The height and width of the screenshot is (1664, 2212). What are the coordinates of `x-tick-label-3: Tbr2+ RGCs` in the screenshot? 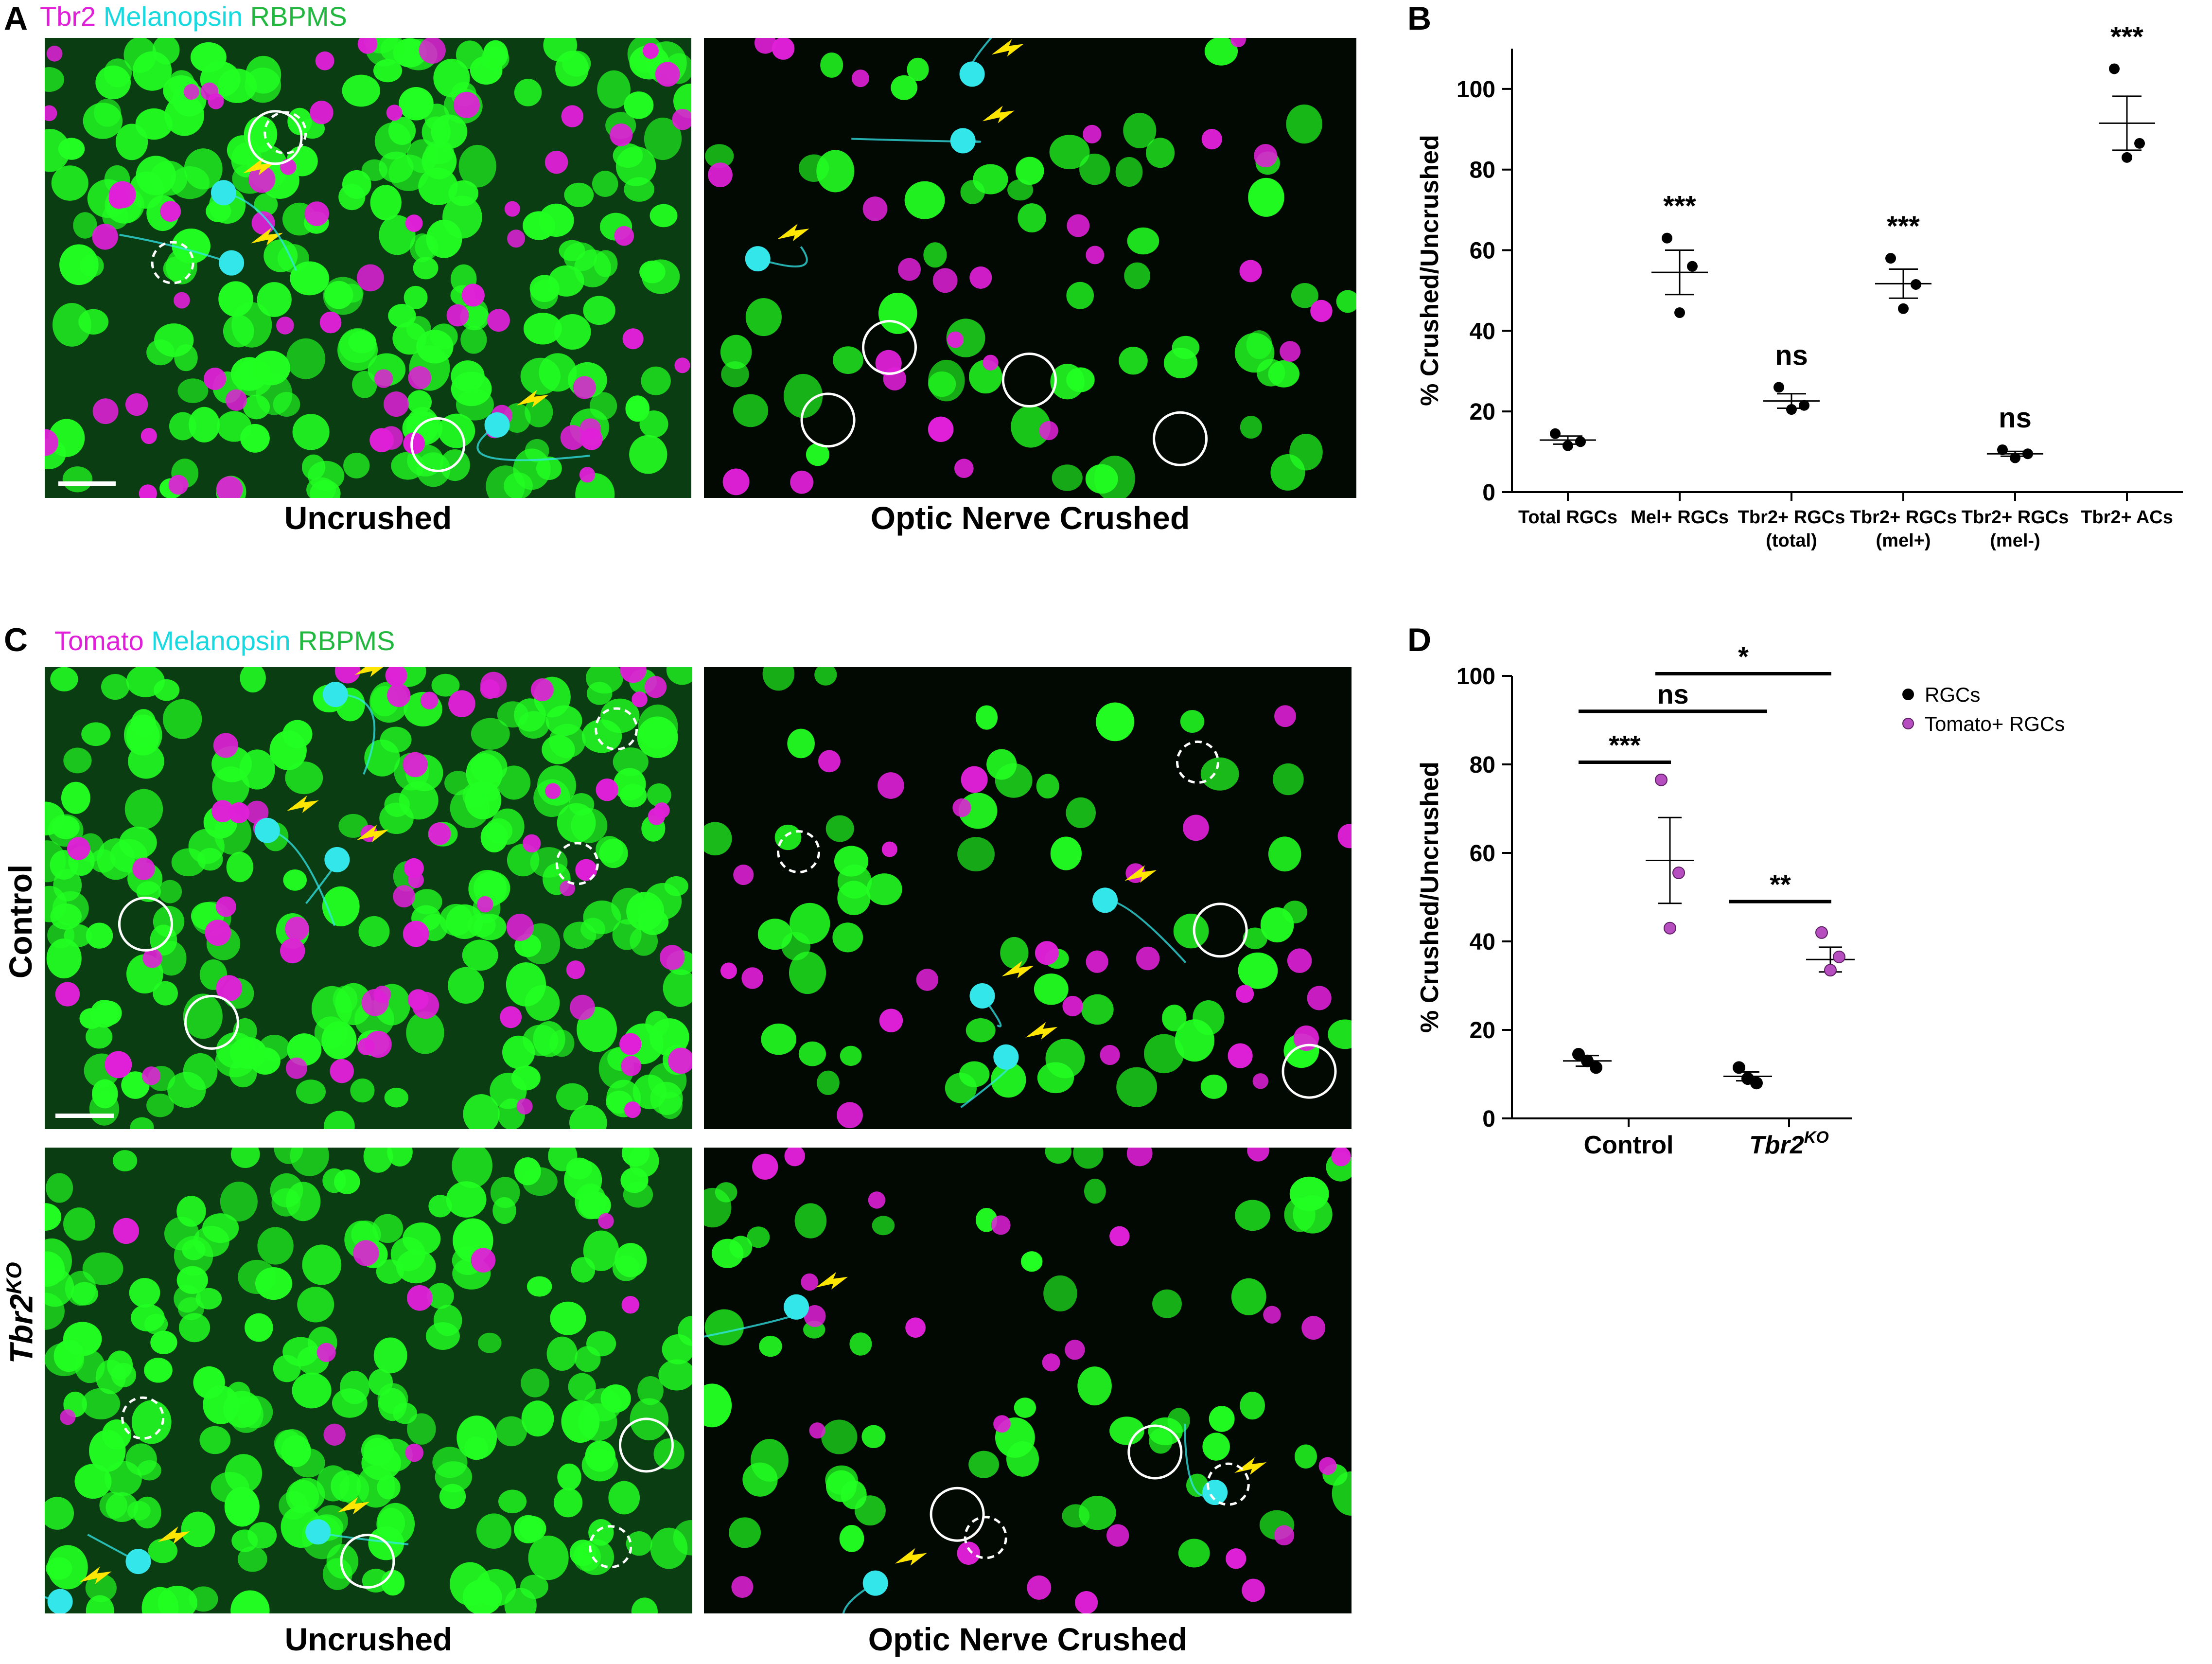 It's located at (1903, 517).